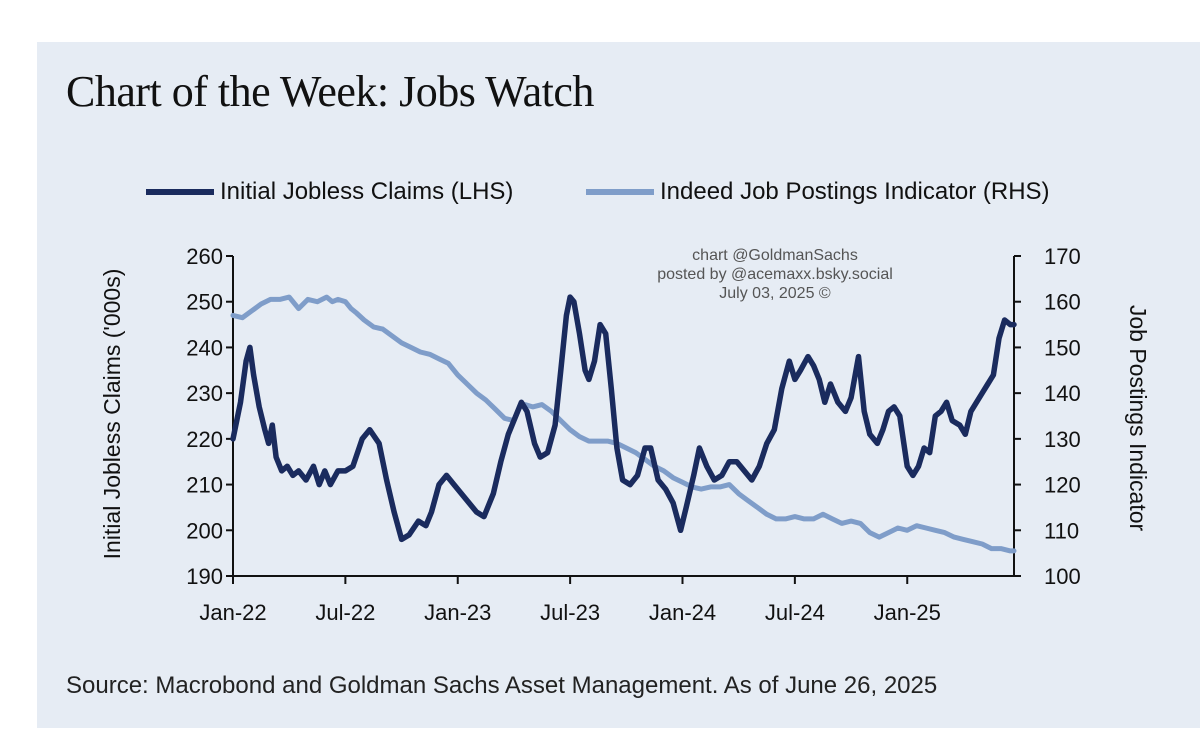 Image resolution: width=1200 pixels, height=740 pixels. Describe the element at coordinates (204, 485) in the screenshot. I see `left-tick-label: 210` at that location.